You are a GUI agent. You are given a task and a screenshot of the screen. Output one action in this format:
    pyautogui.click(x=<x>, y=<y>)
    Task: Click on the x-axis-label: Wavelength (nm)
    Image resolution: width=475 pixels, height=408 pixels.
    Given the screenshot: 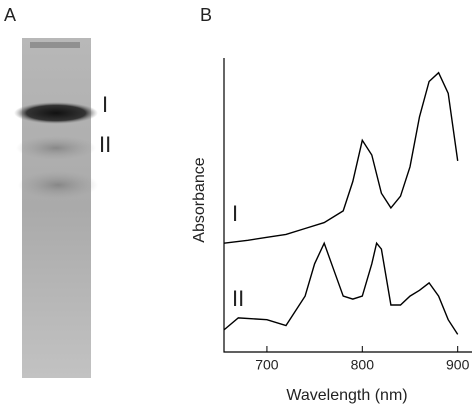 What is the action you would take?
    pyautogui.click(x=346, y=395)
    